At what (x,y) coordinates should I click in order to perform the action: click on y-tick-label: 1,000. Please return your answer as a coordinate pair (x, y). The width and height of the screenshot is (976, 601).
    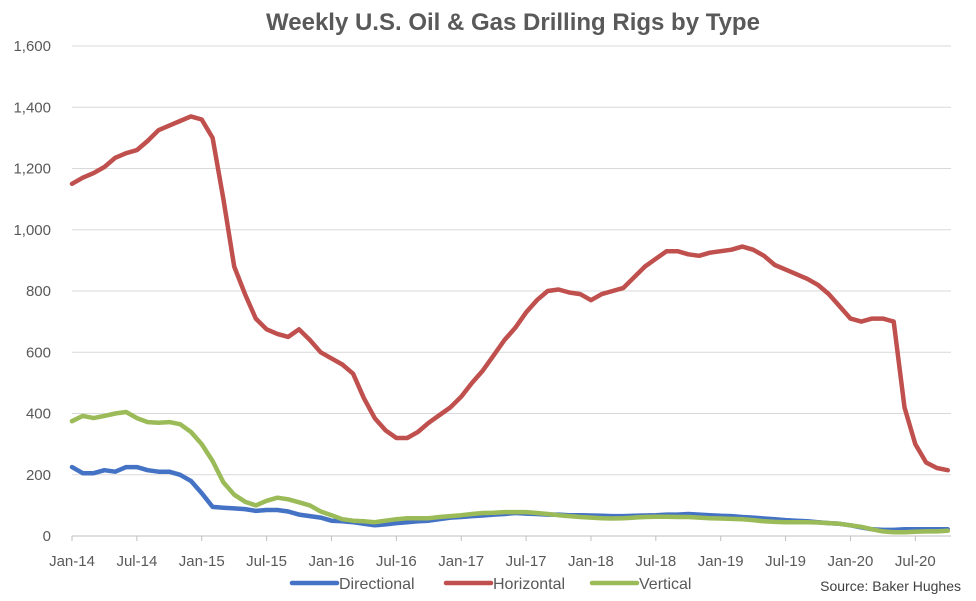
    Looking at the image, I should click on (32, 230).